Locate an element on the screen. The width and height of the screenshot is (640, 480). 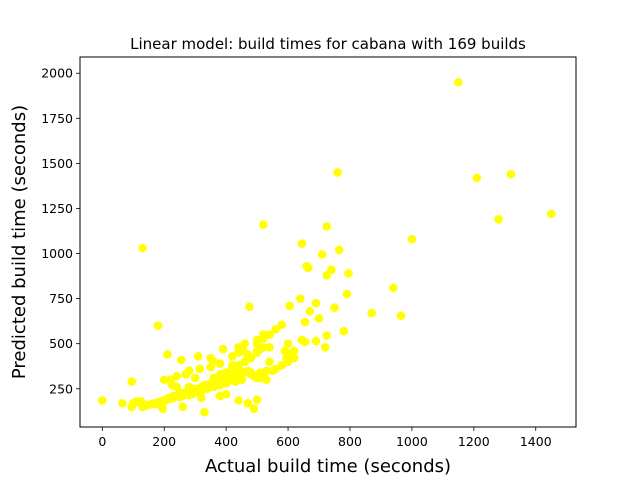
x-tick-label: 0 is located at coordinates (102, 441).